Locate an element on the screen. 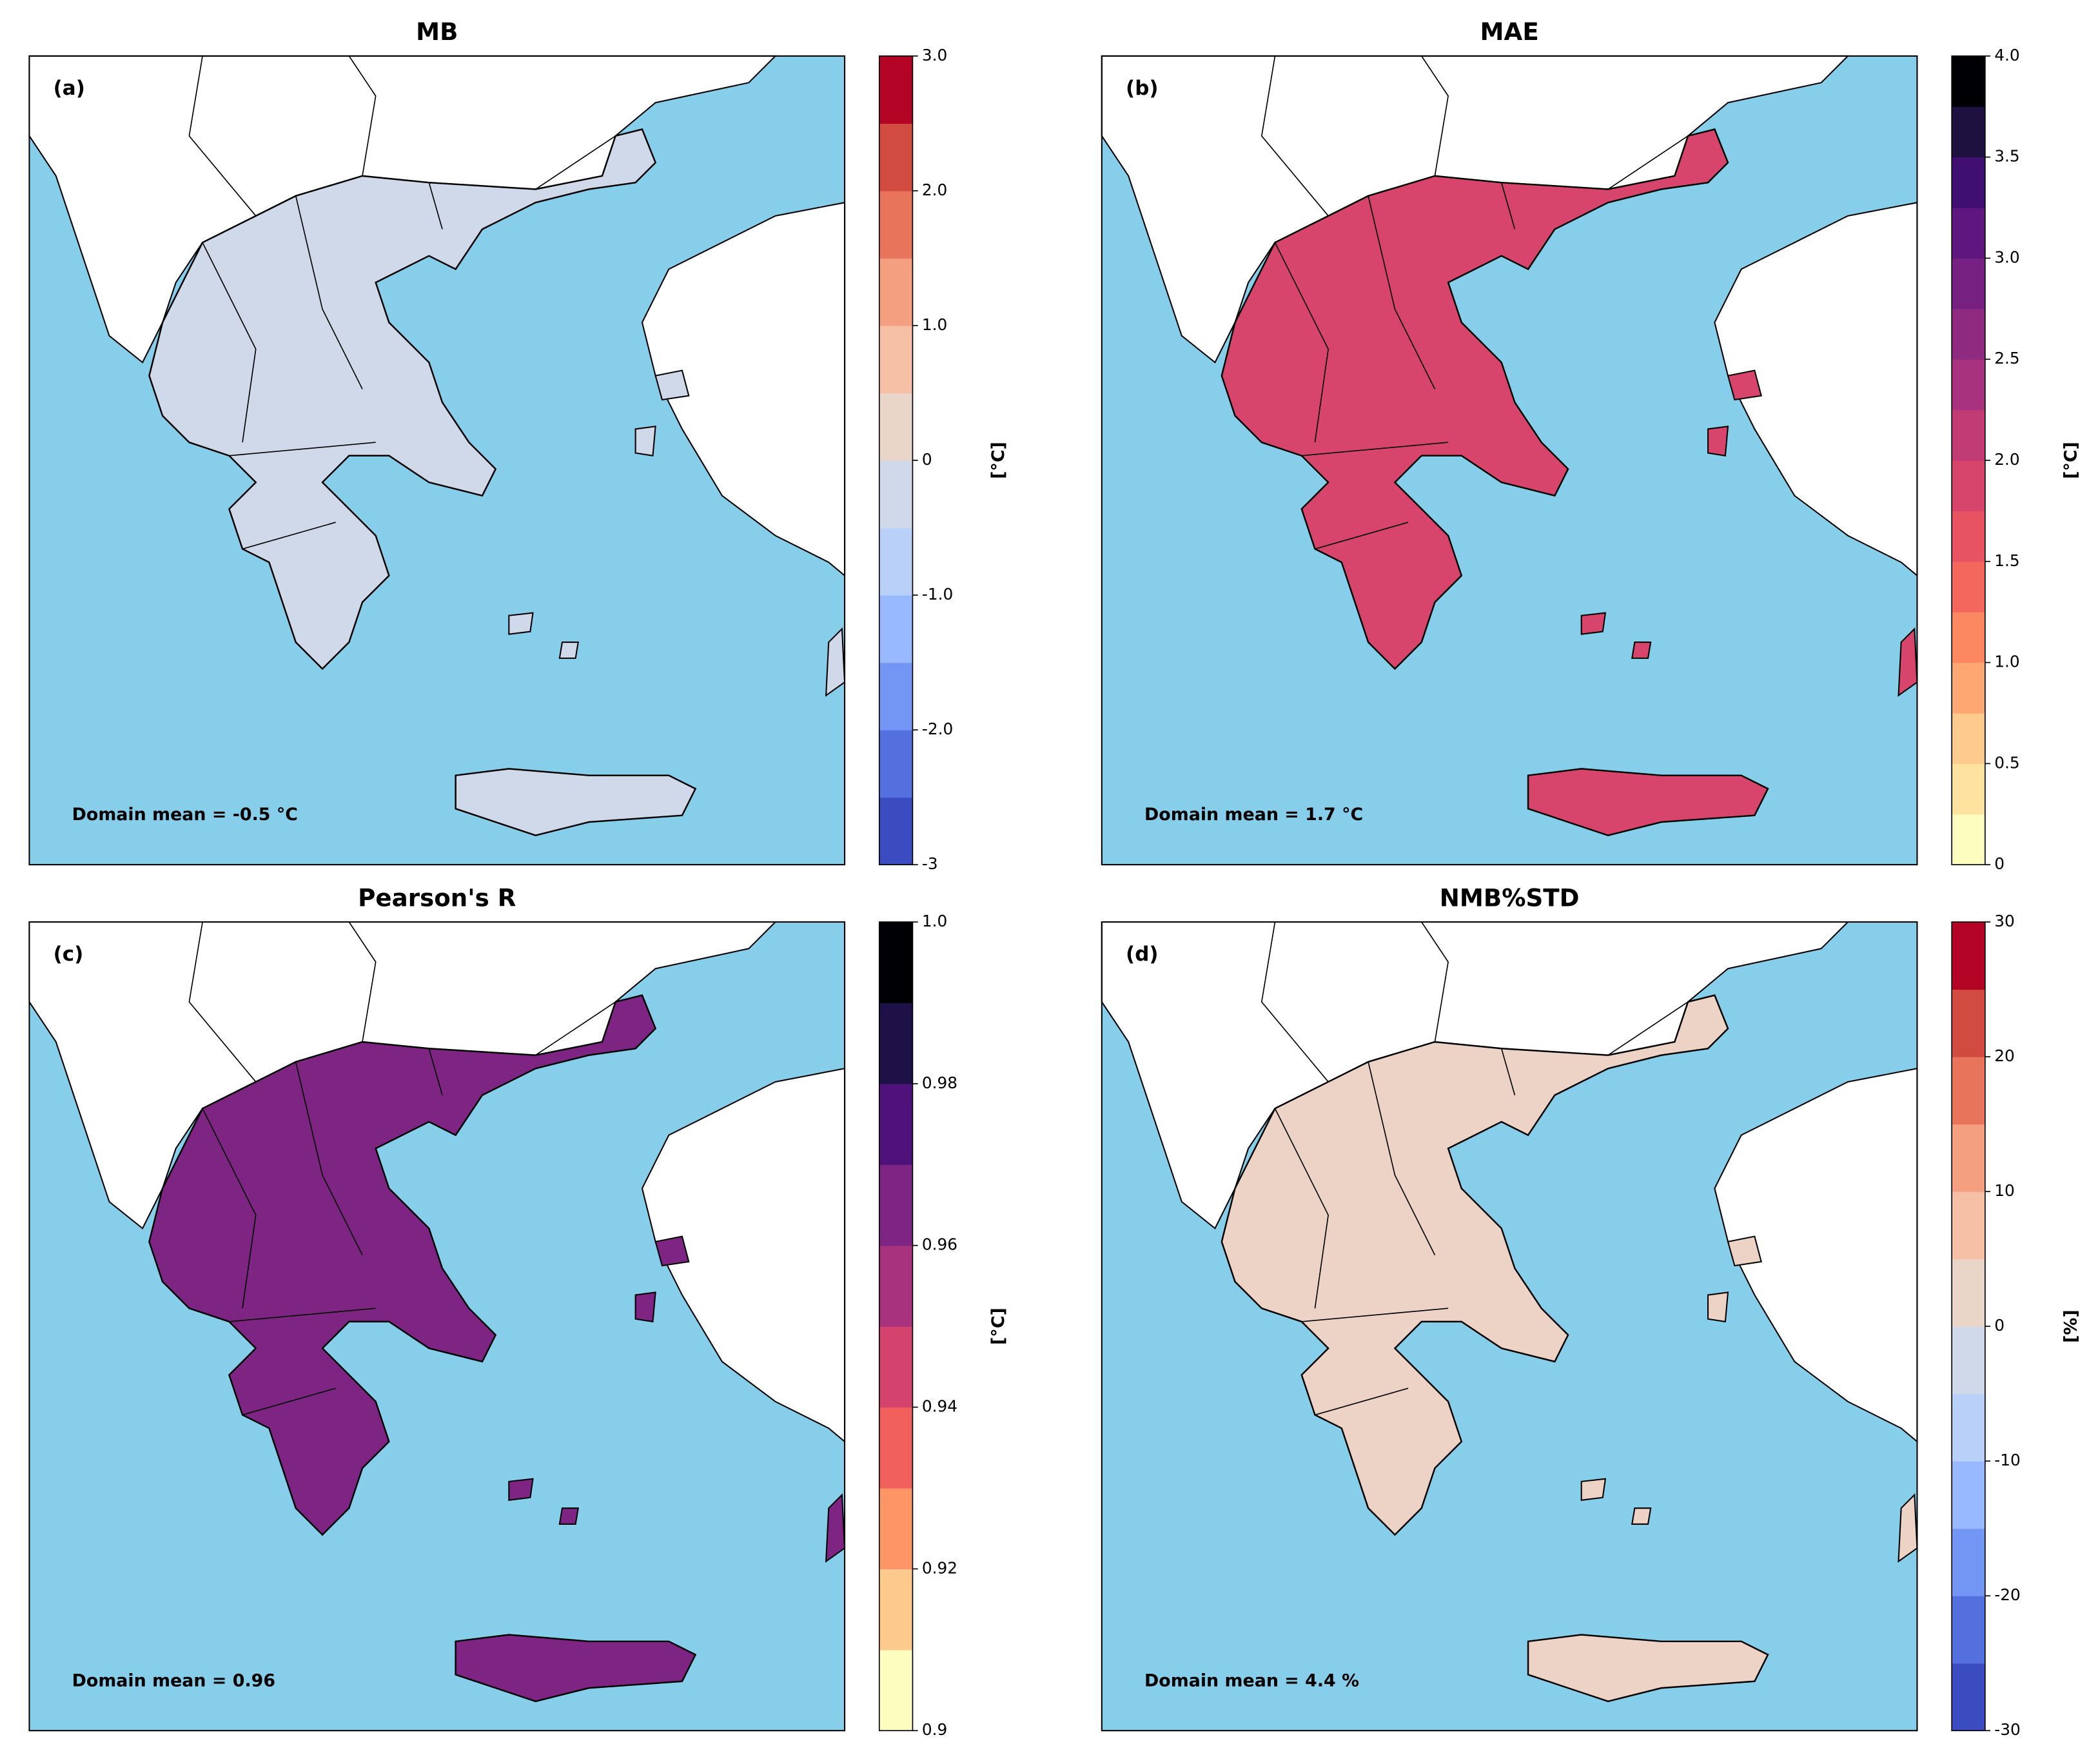  colorbar-tick-label: 0.9 is located at coordinates (934, 1729).